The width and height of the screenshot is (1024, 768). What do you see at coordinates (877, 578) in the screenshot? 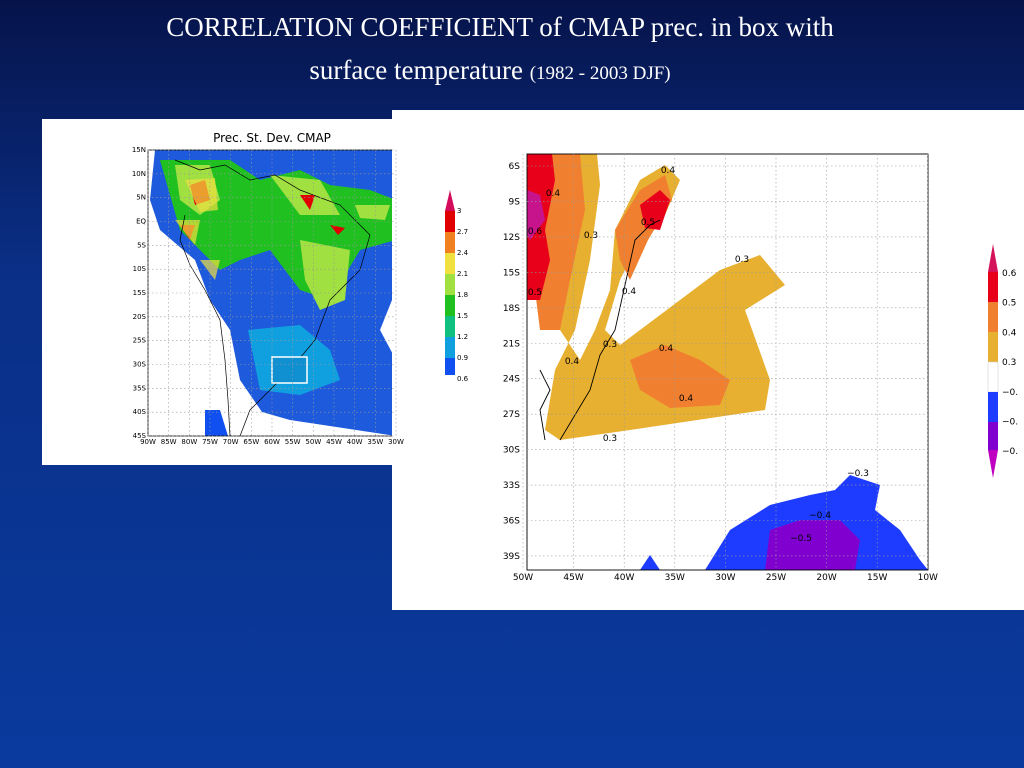
I see `lon-label: 15W` at bounding box center [877, 578].